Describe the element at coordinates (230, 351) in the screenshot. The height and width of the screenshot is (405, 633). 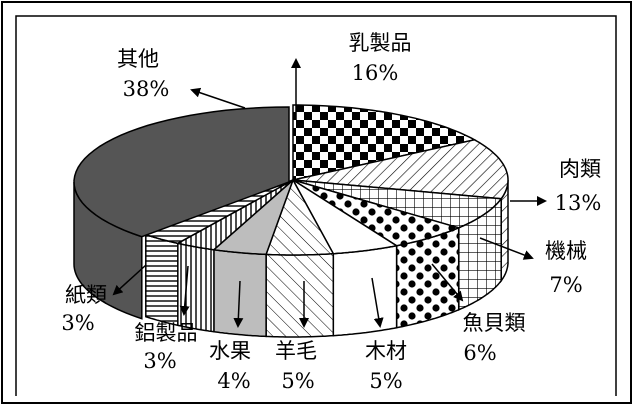
I see `label-name-7: 水果` at that location.